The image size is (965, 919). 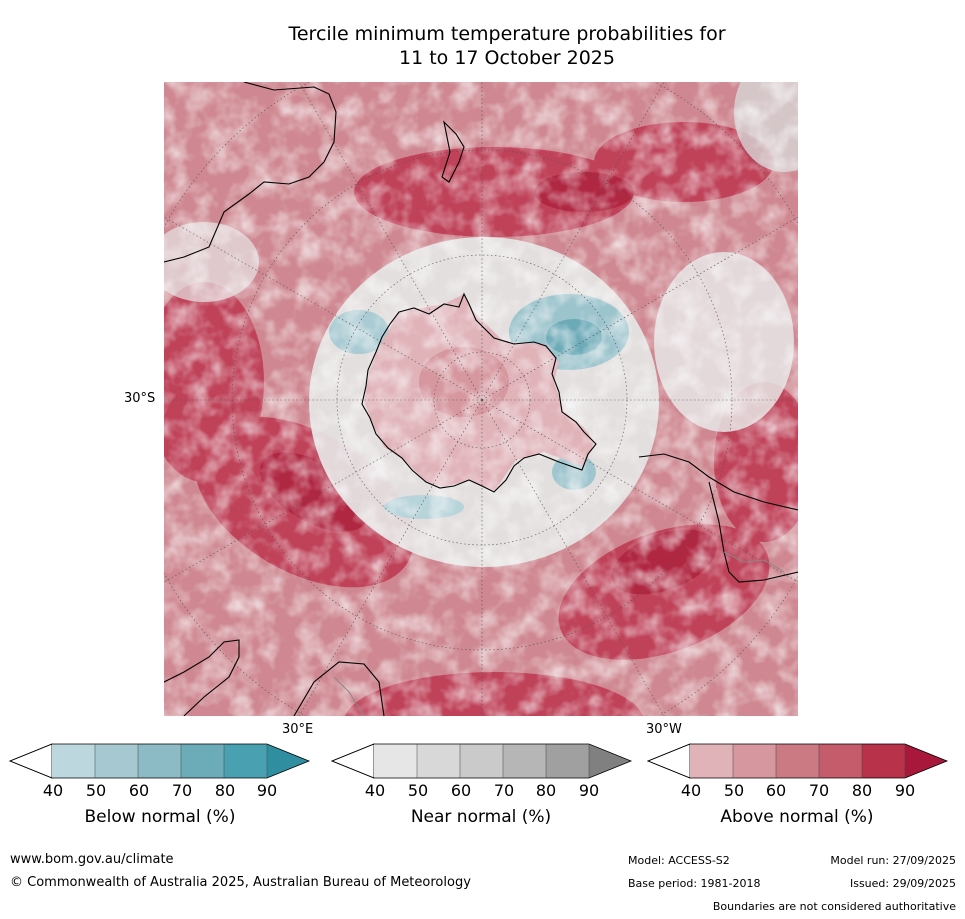 I want to click on lat-label-30s: 30°S, so click(x=140, y=398).